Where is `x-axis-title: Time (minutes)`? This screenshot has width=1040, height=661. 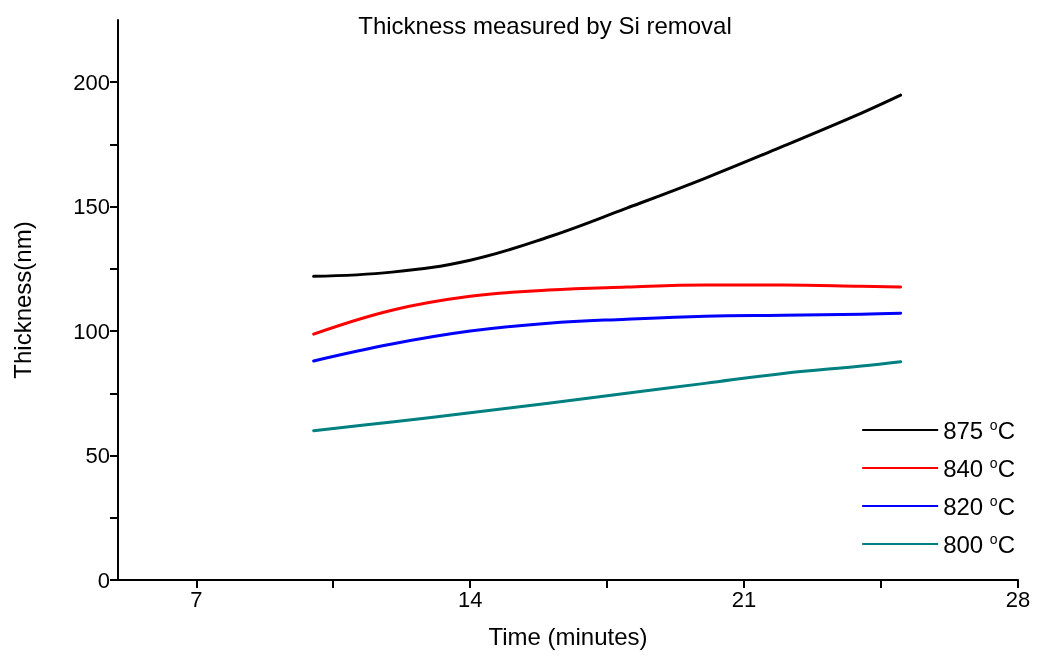
x-axis-title: Time (minutes) is located at coordinates (568, 636).